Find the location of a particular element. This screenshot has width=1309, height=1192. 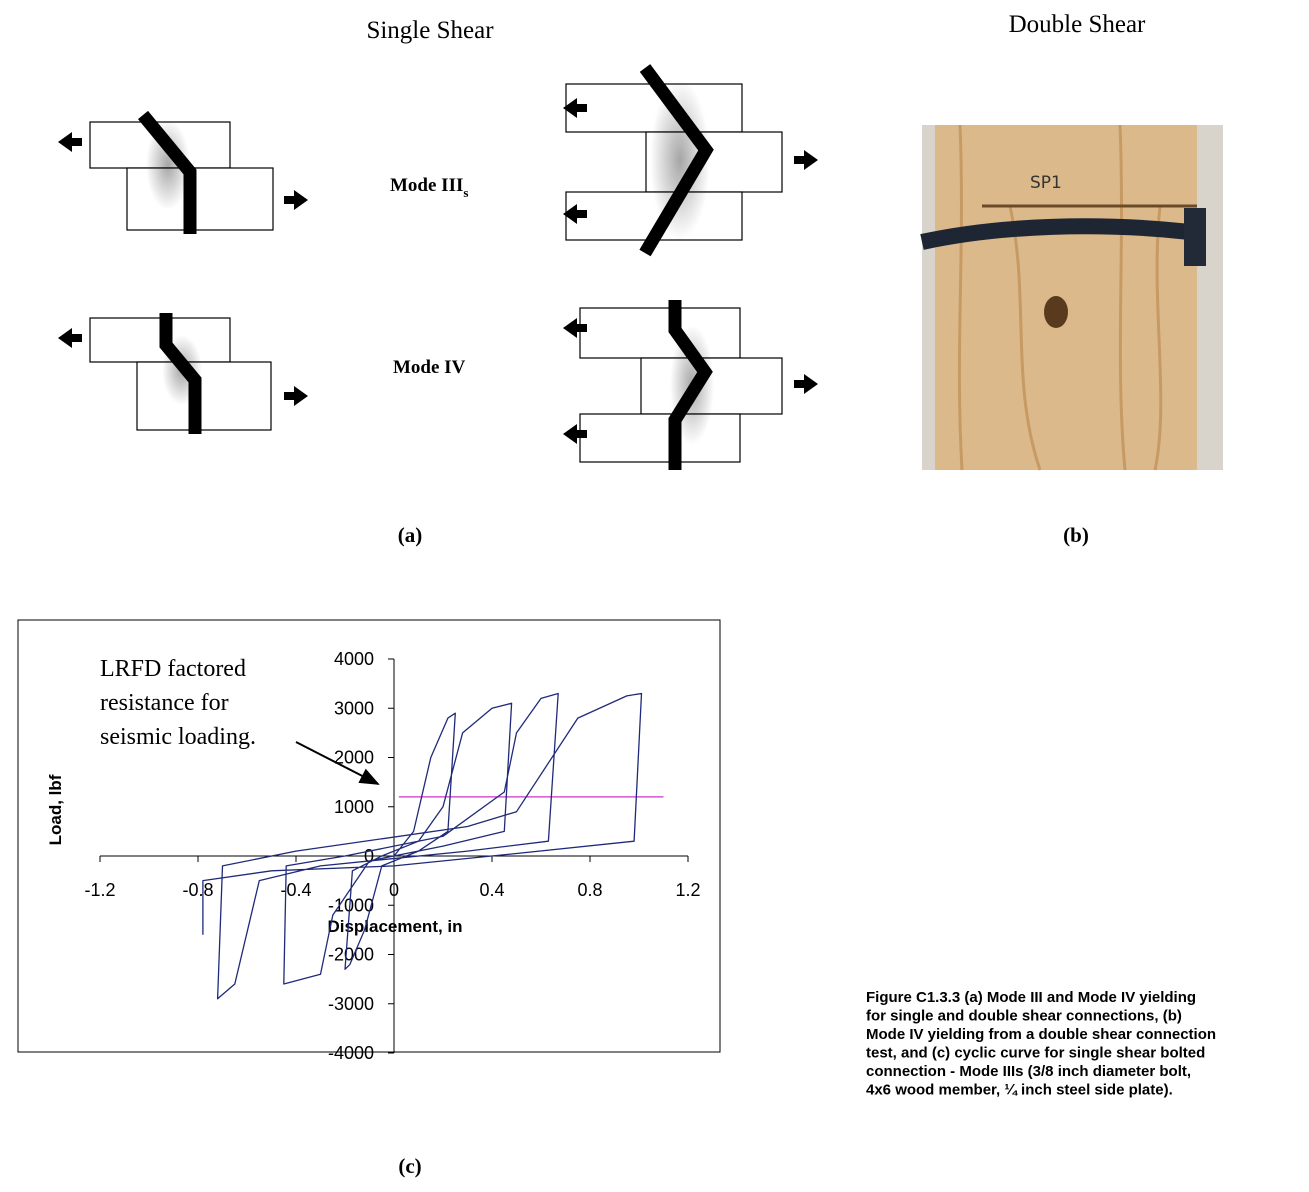

x-tick-label: 0.4 is located at coordinates (491, 890).